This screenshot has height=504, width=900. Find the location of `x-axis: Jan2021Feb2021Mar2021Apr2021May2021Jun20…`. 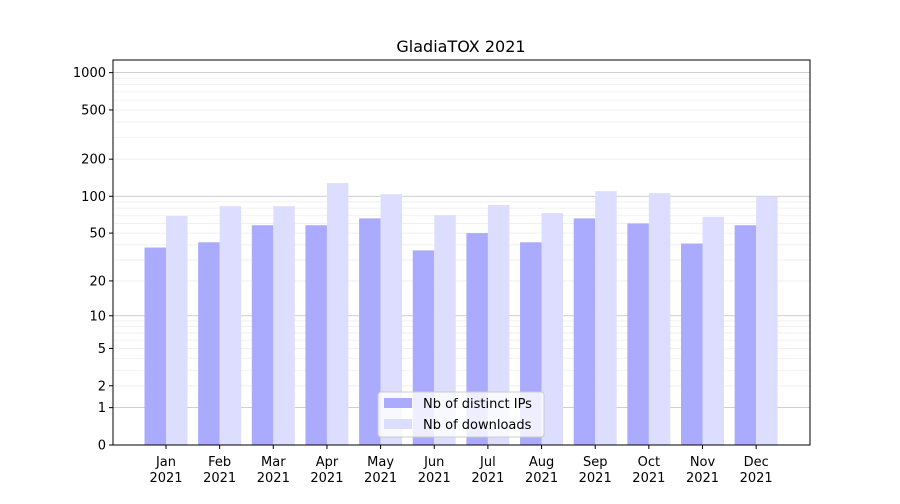

x-axis: Jan2021Feb2021Mar2021Apr2021May2021Jun20… is located at coordinates (461, 465).